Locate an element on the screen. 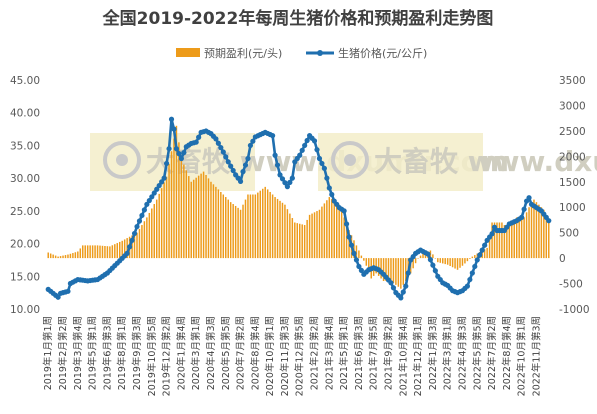 Image resolution: width=597 pixels, height=414 pixels. x-tick-label: 2019年1月第1周 is located at coordinates (48, 353).